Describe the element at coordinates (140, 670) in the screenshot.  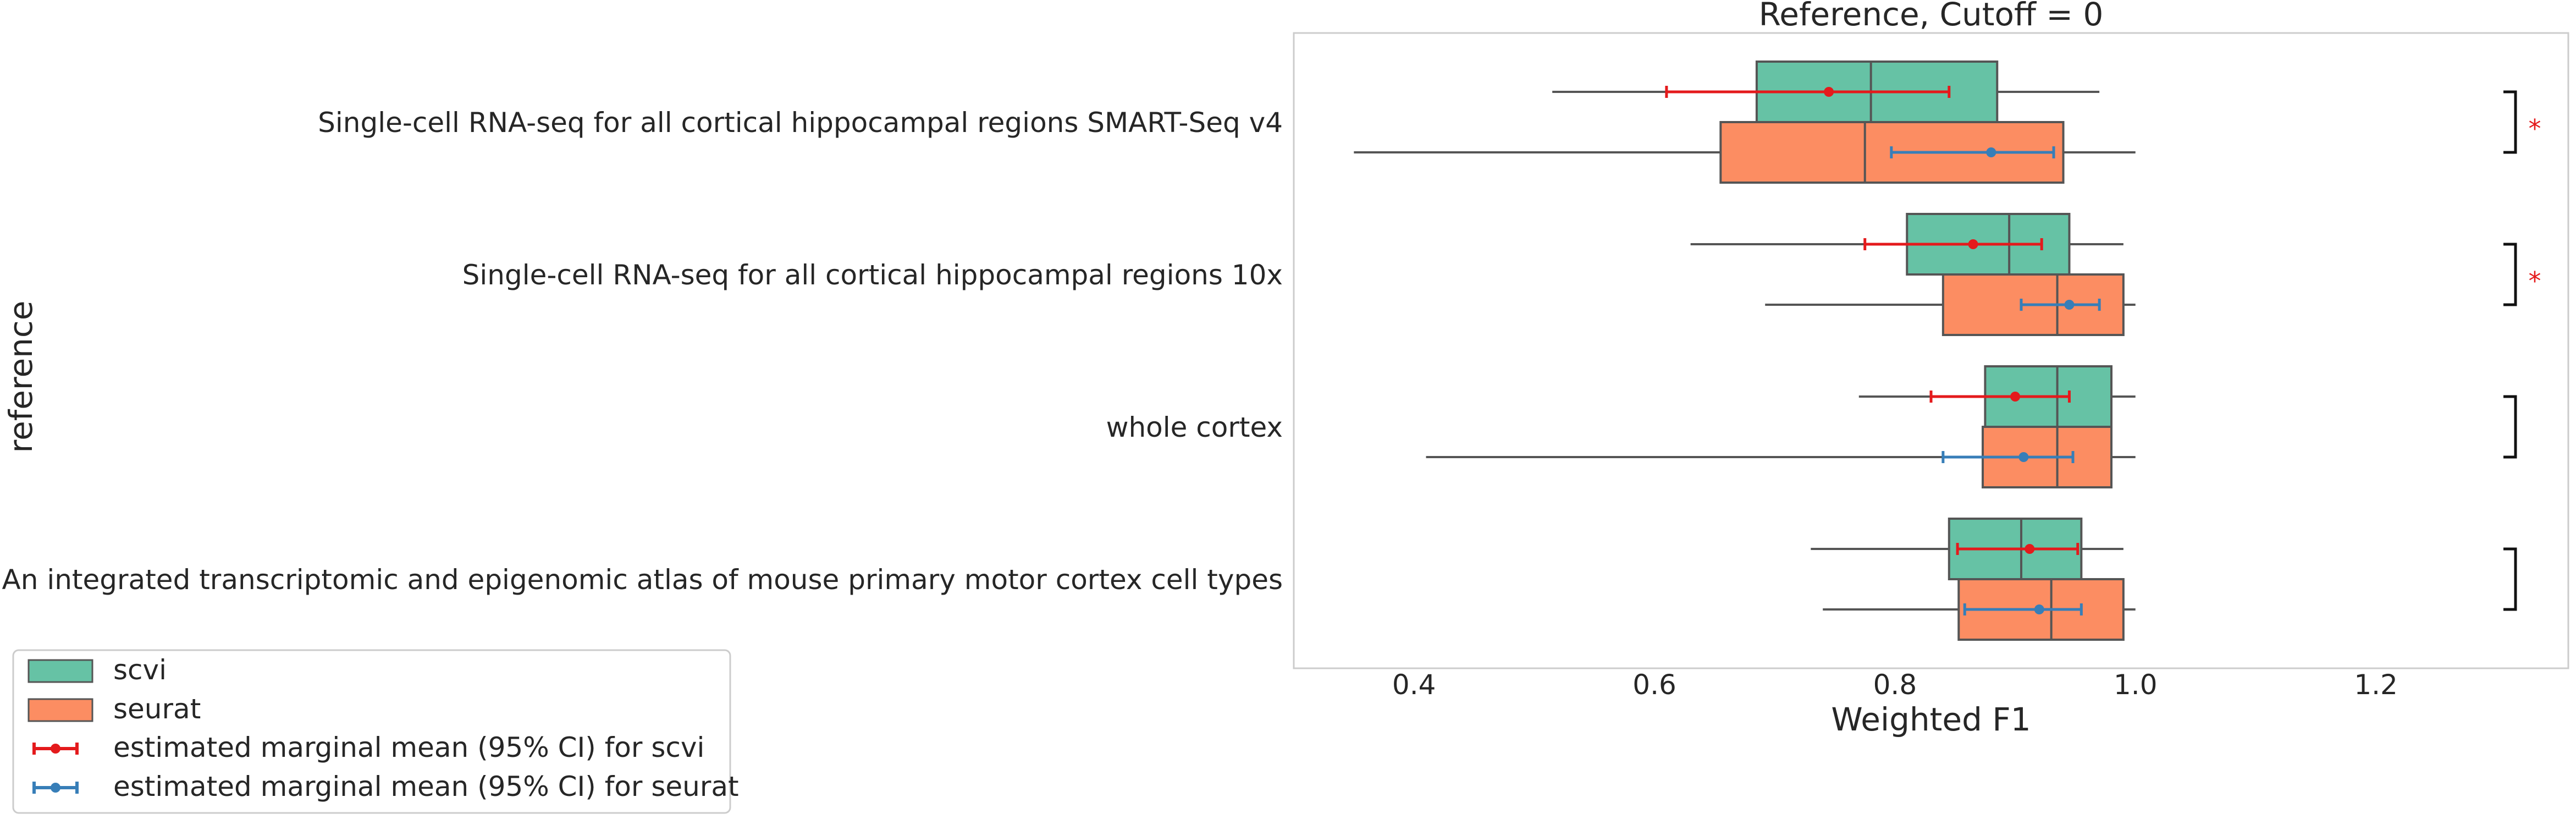
I see `legend-label-scvi: scvi` at that location.